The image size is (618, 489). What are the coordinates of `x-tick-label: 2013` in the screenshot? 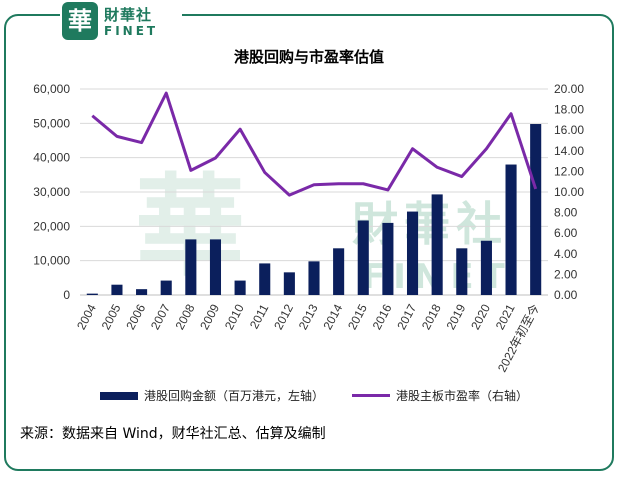 It's located at (308, 317).